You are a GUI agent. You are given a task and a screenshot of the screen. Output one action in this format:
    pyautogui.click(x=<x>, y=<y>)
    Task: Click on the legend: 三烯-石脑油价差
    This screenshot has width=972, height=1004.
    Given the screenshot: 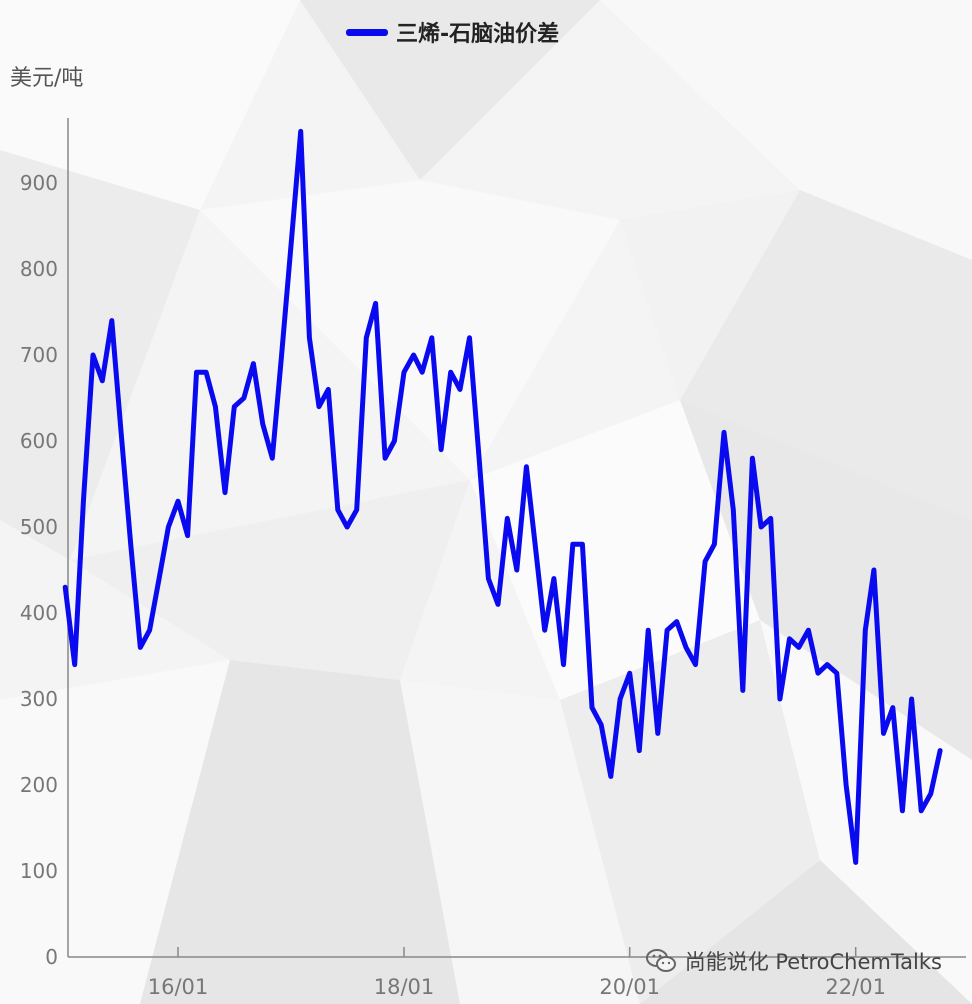 What is the action you would take?
    pyautogui.click(x=452, y=32)
    